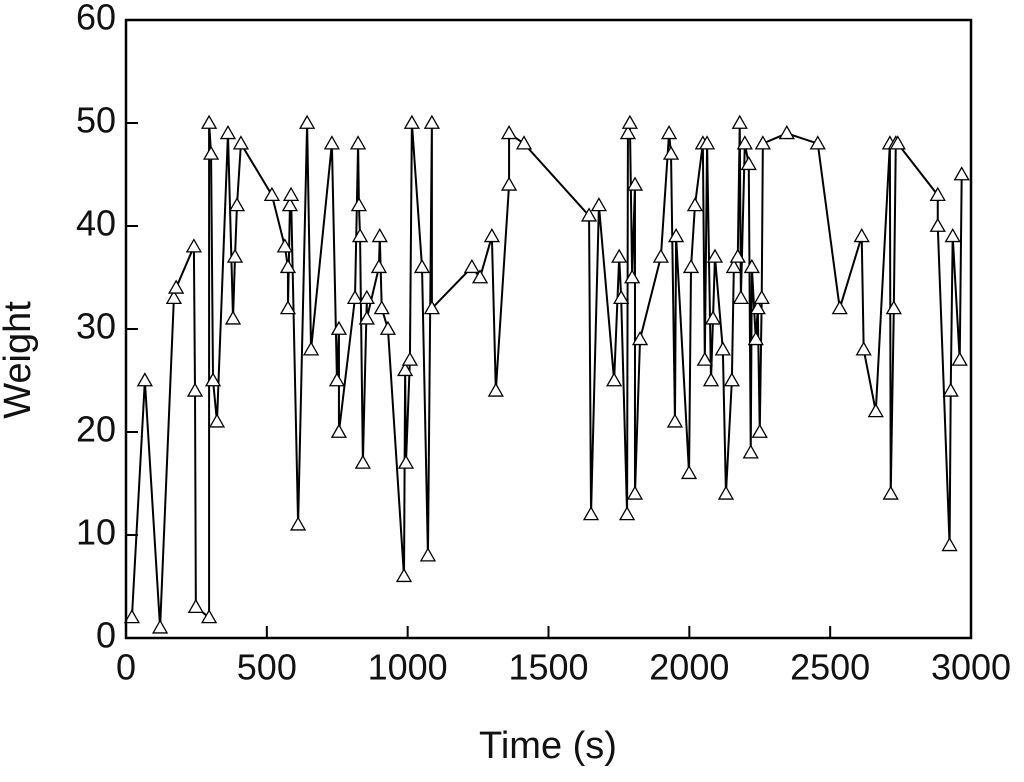 The image size is (1024, 782). Describe the element at coordinates (96, 120) in the screenshot. I see `y-tick-label: 50` at that location.